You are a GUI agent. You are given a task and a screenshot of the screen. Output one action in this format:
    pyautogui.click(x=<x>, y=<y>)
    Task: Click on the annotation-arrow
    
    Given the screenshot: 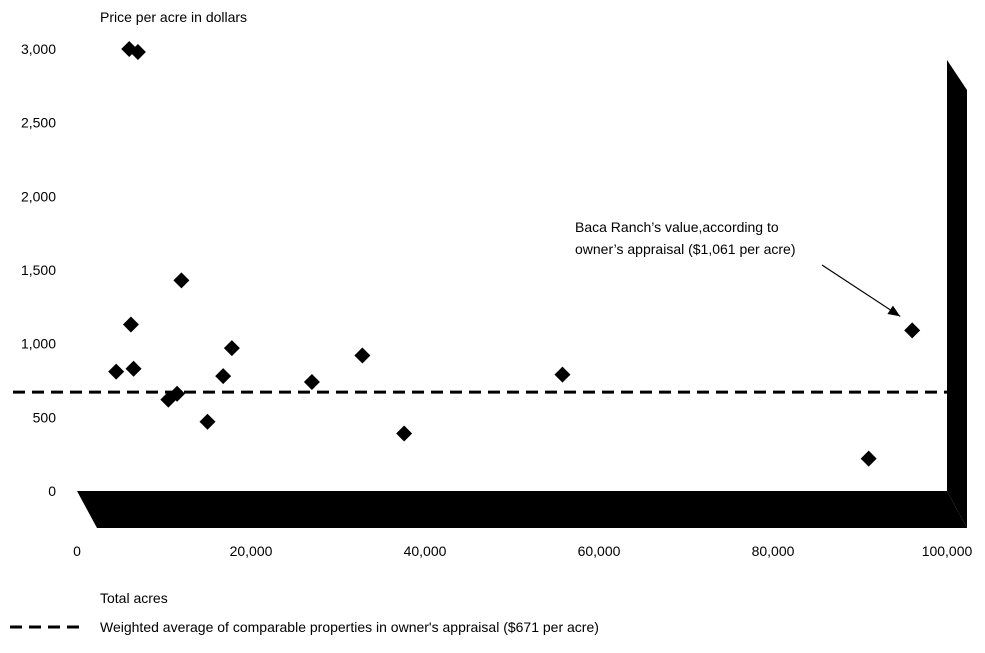 What is the action you would take?
    pyautogui.click(x=861, y=290)
    